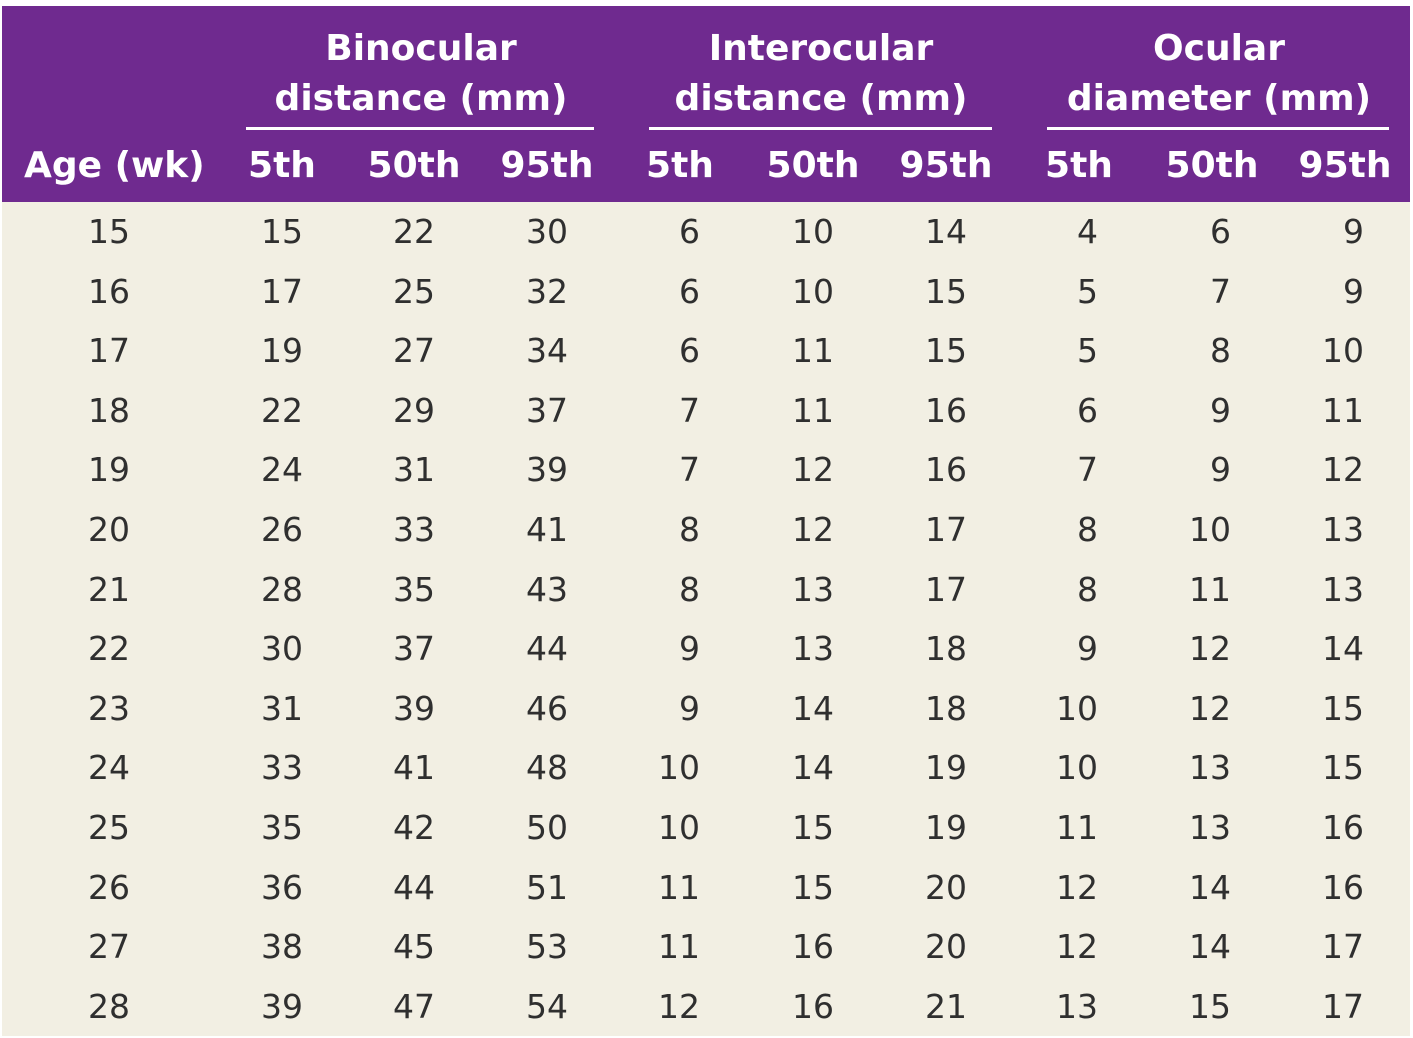 This screenshot has height=1038, width=1413. What do you see at coordinates (282, 768) in the screenshot?
I see `cell-binocular-5th: 33` at bounding box center [282, 768].